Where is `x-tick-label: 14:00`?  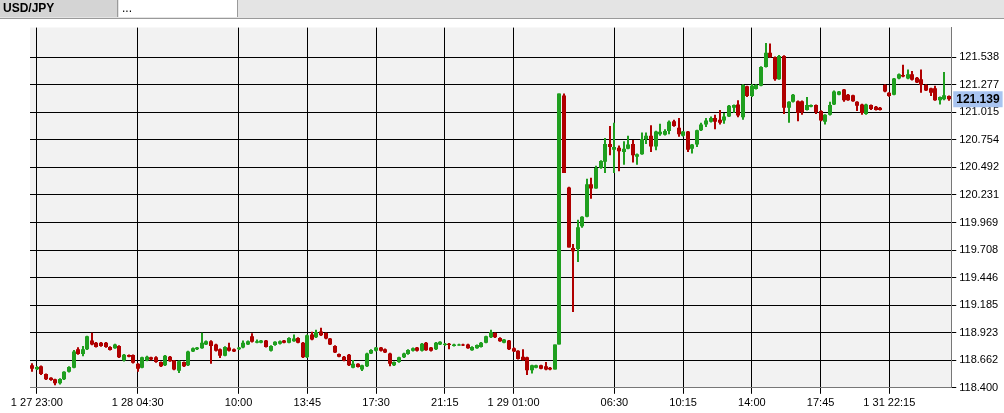
x-tick-label: 14:00 is located at coordinates (752, 402).